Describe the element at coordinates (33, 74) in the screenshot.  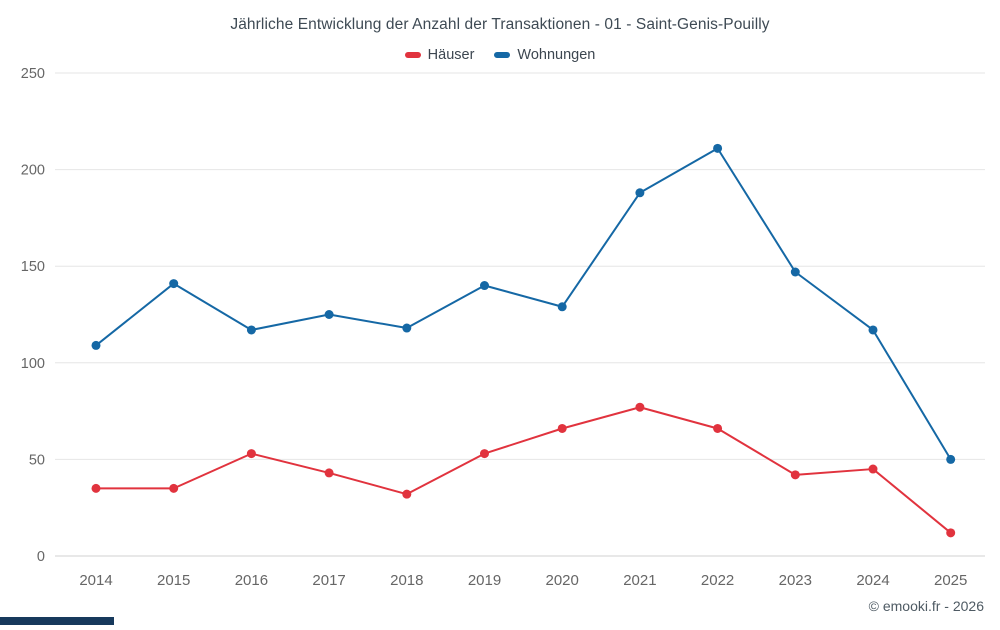
I see `y-tick-label-250: 250` at that location.